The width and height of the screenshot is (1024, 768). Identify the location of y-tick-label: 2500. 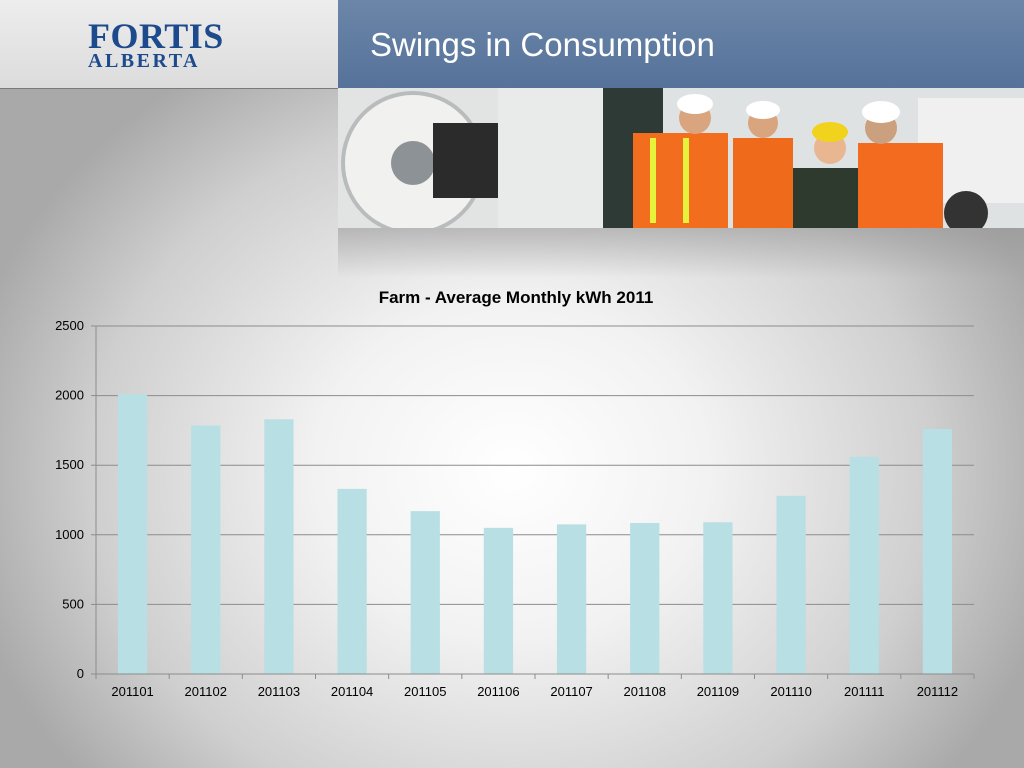
(69, 325).